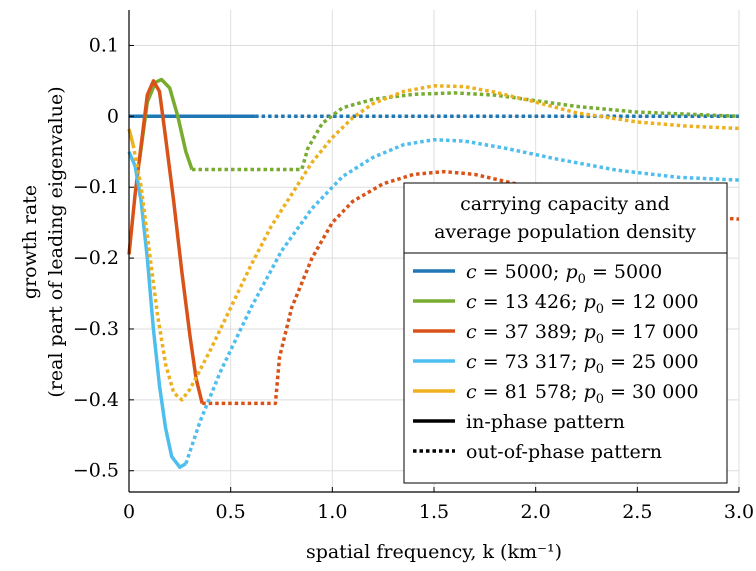  What do you see at coordinates (564, 274) in the screenshot?
I see `legend-label: c = 5000; p0 = 5000` at bounding box center [564, 274].